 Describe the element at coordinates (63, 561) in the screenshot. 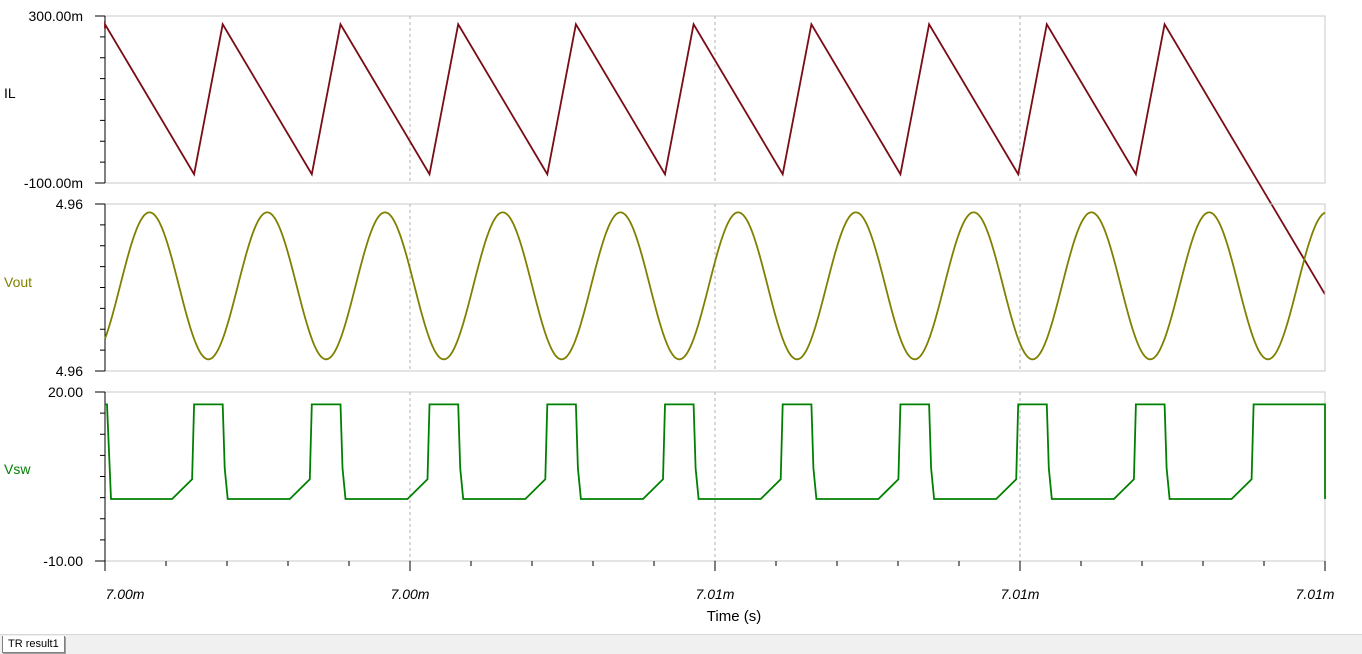

I see `y-min-label: -10.00` at that location.